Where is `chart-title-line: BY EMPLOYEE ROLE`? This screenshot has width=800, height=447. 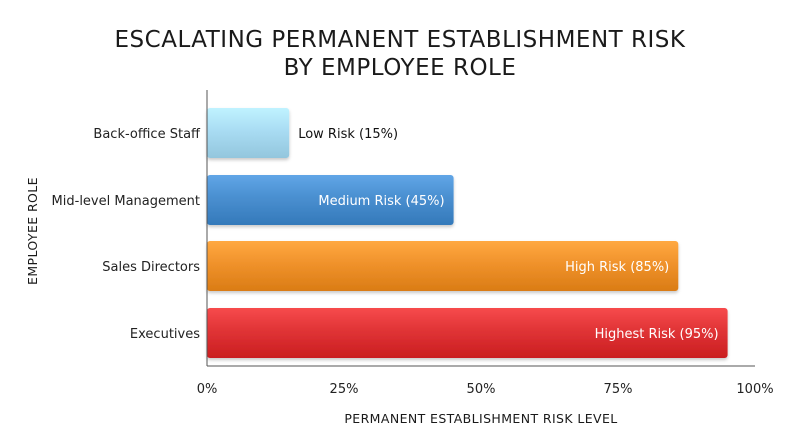
chart-title-line: BY EMPLOYEE ROLE is located at coordinates (400, 68).